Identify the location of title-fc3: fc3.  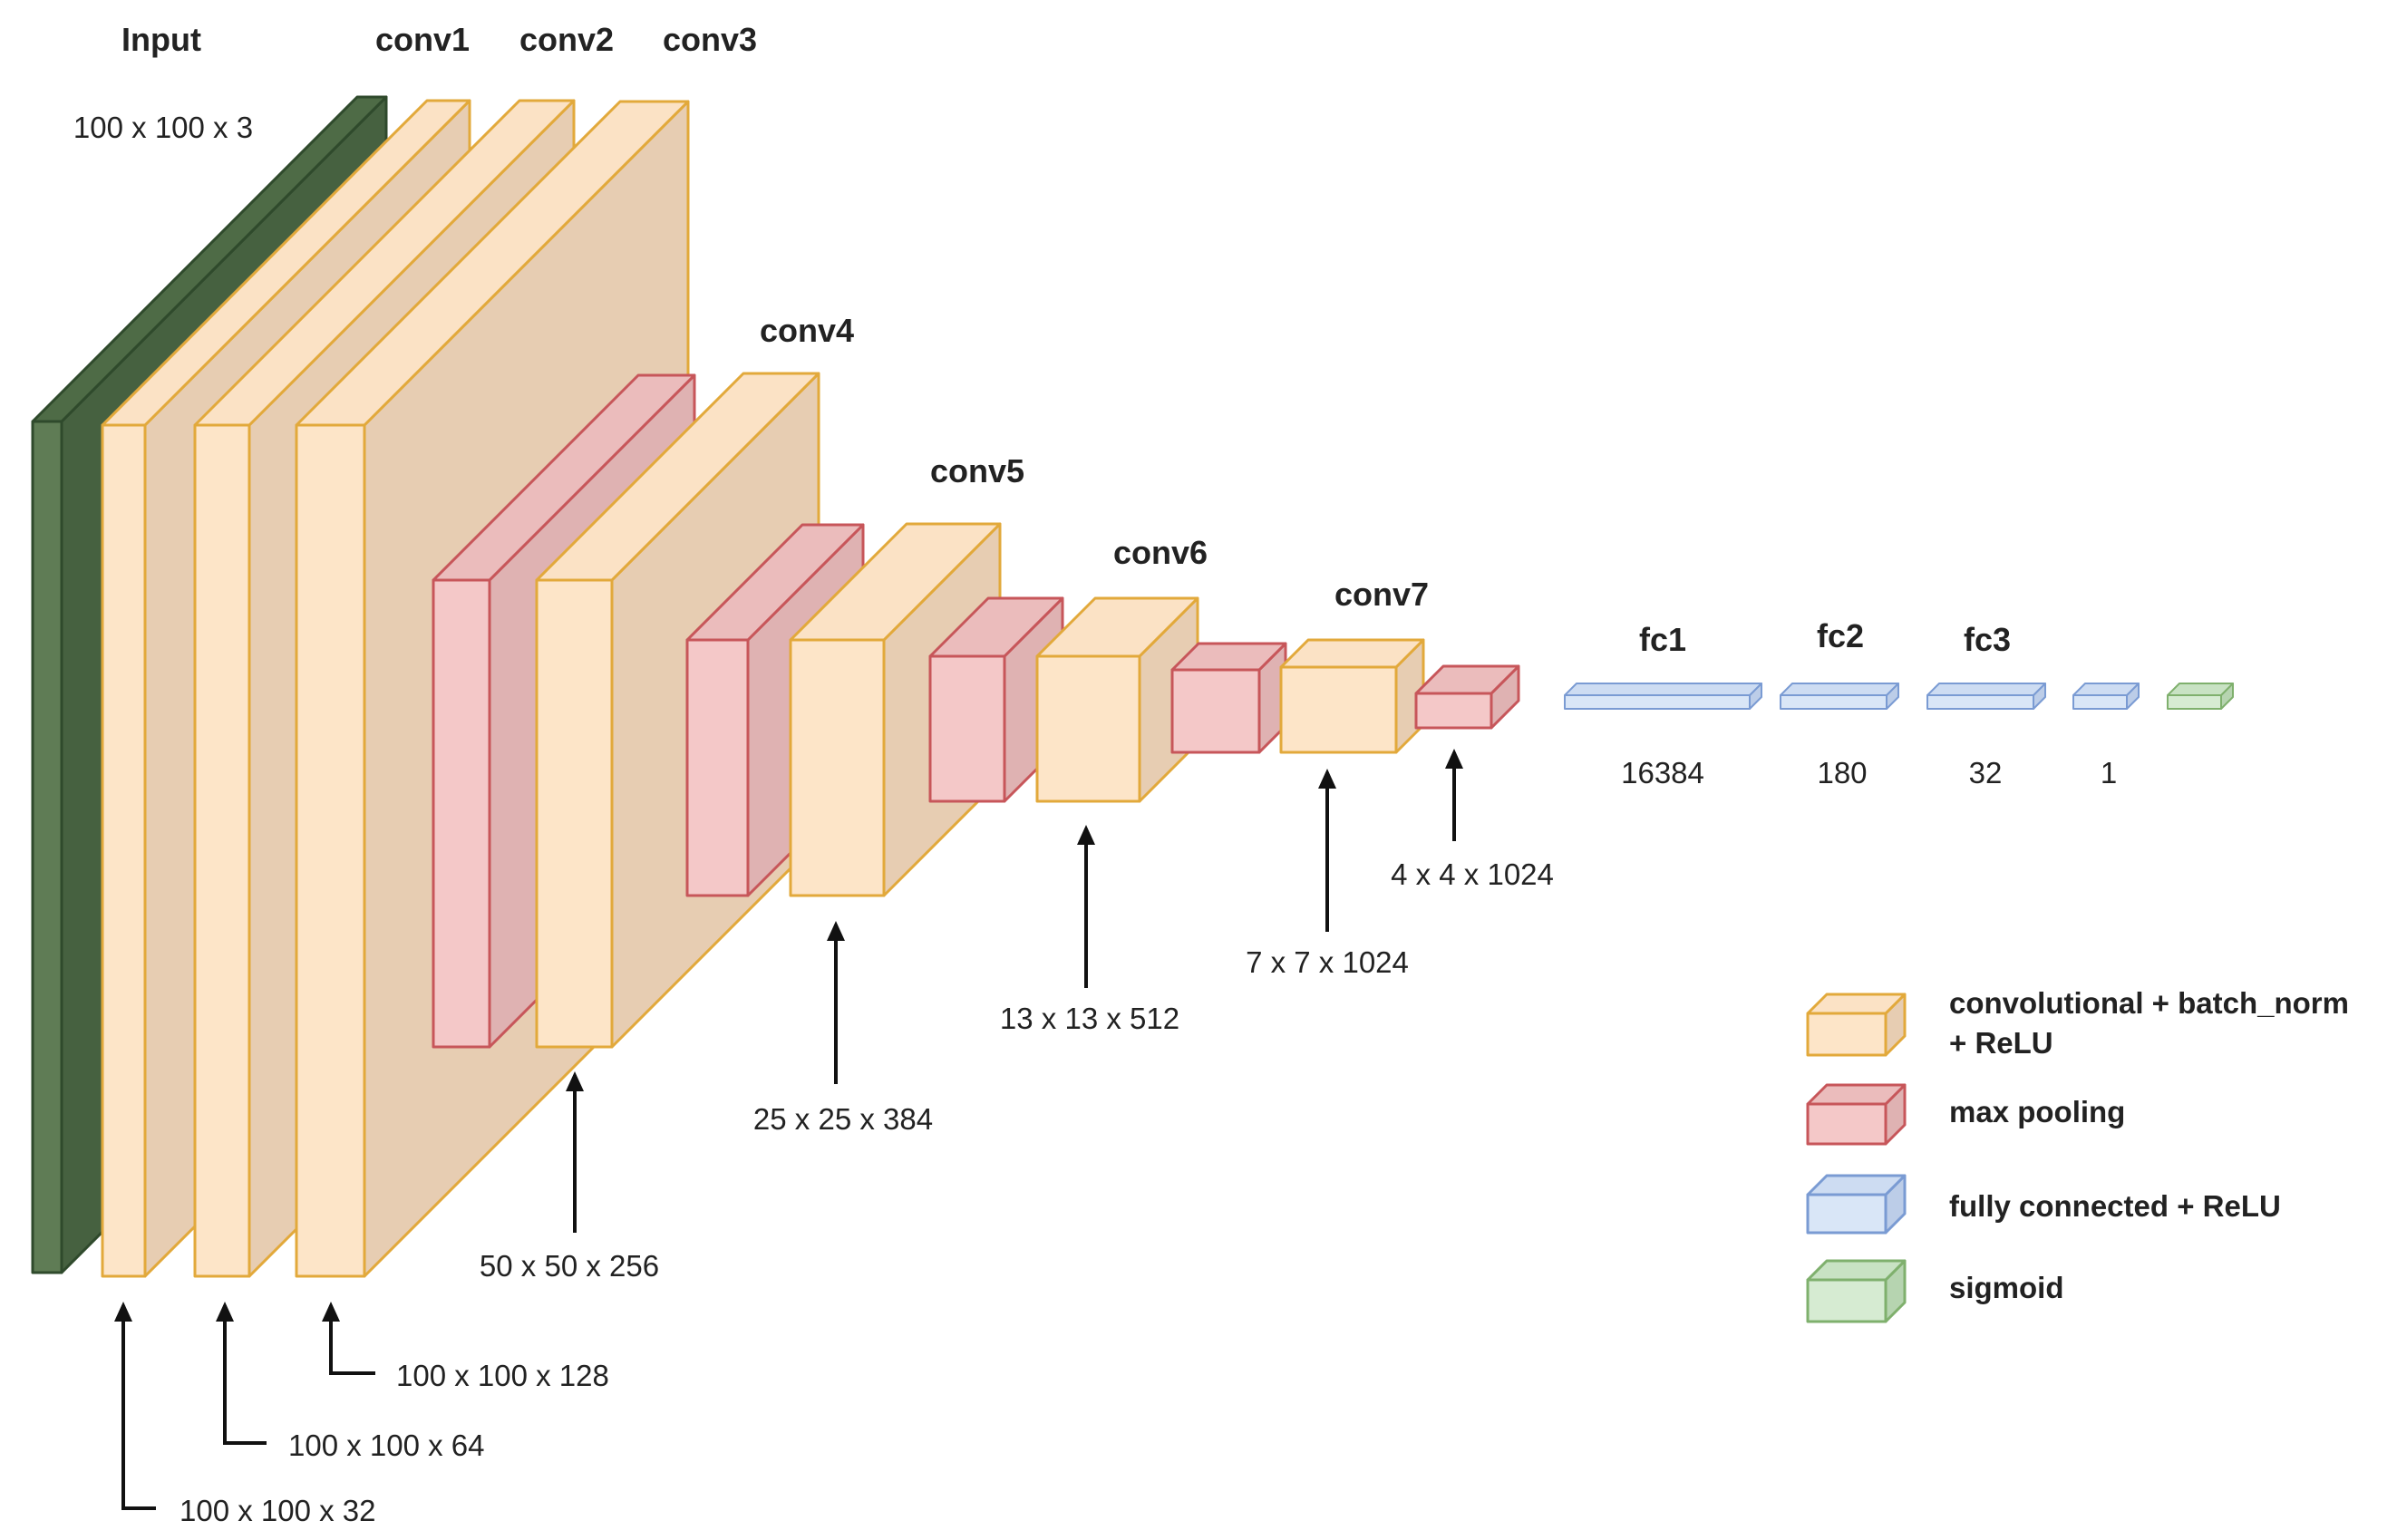
(1987, 639).